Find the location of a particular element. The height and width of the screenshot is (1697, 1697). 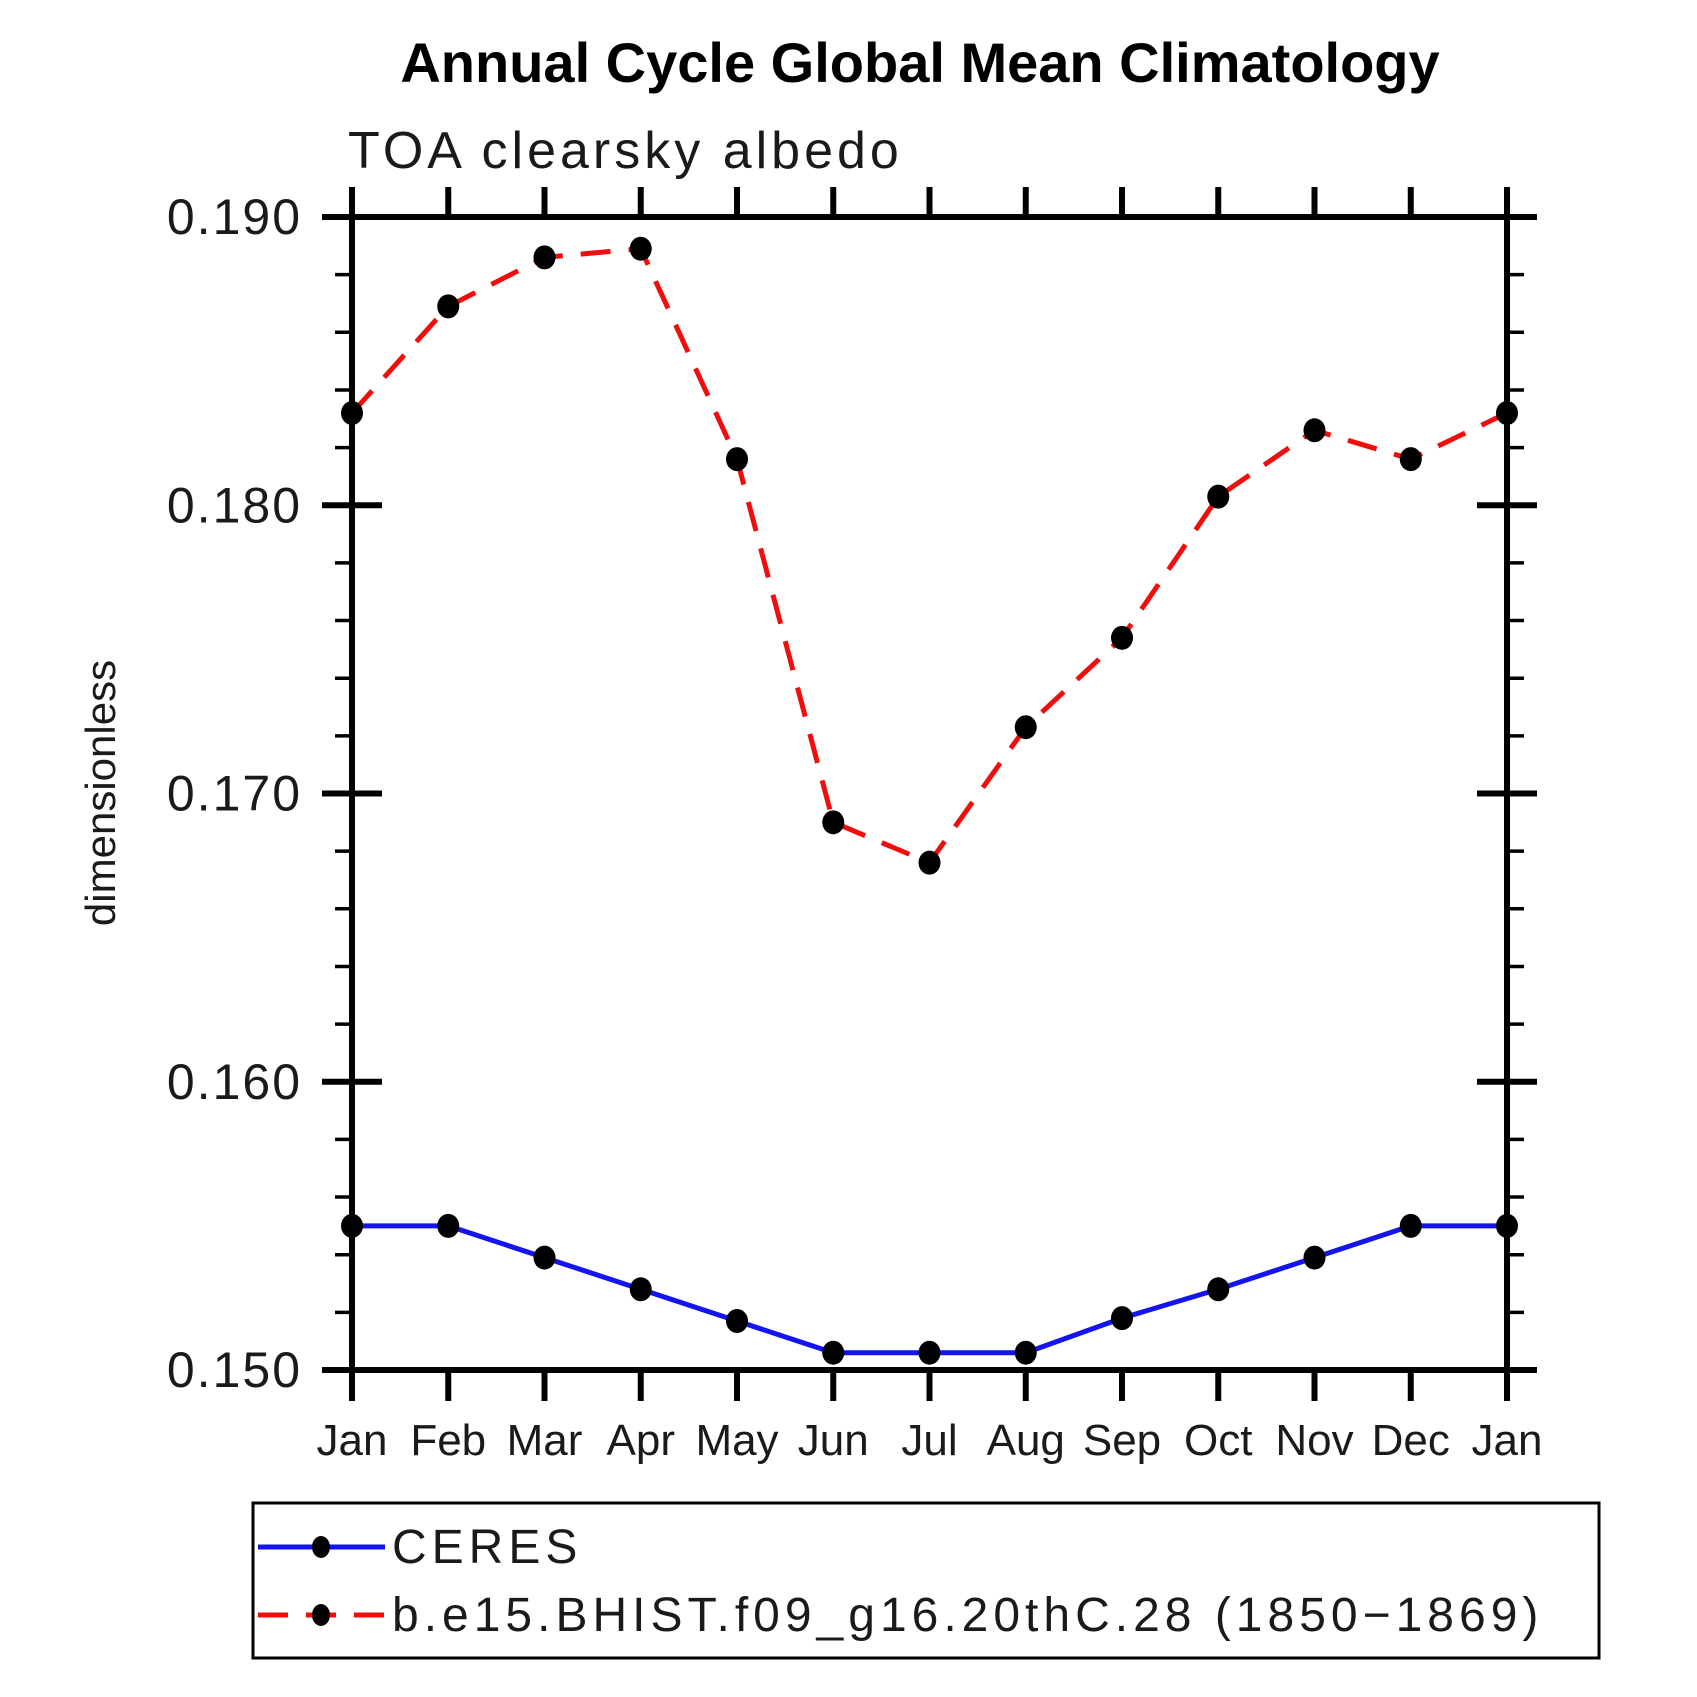

legend-marker-model is located at coordinates (321, 1615).